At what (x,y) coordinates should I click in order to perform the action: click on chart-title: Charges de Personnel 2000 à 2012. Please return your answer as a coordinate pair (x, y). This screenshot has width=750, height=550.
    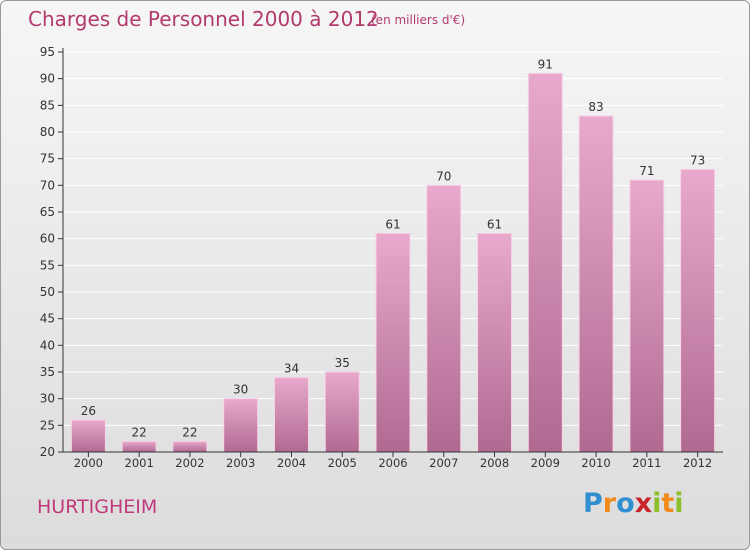
    Looking at the image, I should click on (203, 19).